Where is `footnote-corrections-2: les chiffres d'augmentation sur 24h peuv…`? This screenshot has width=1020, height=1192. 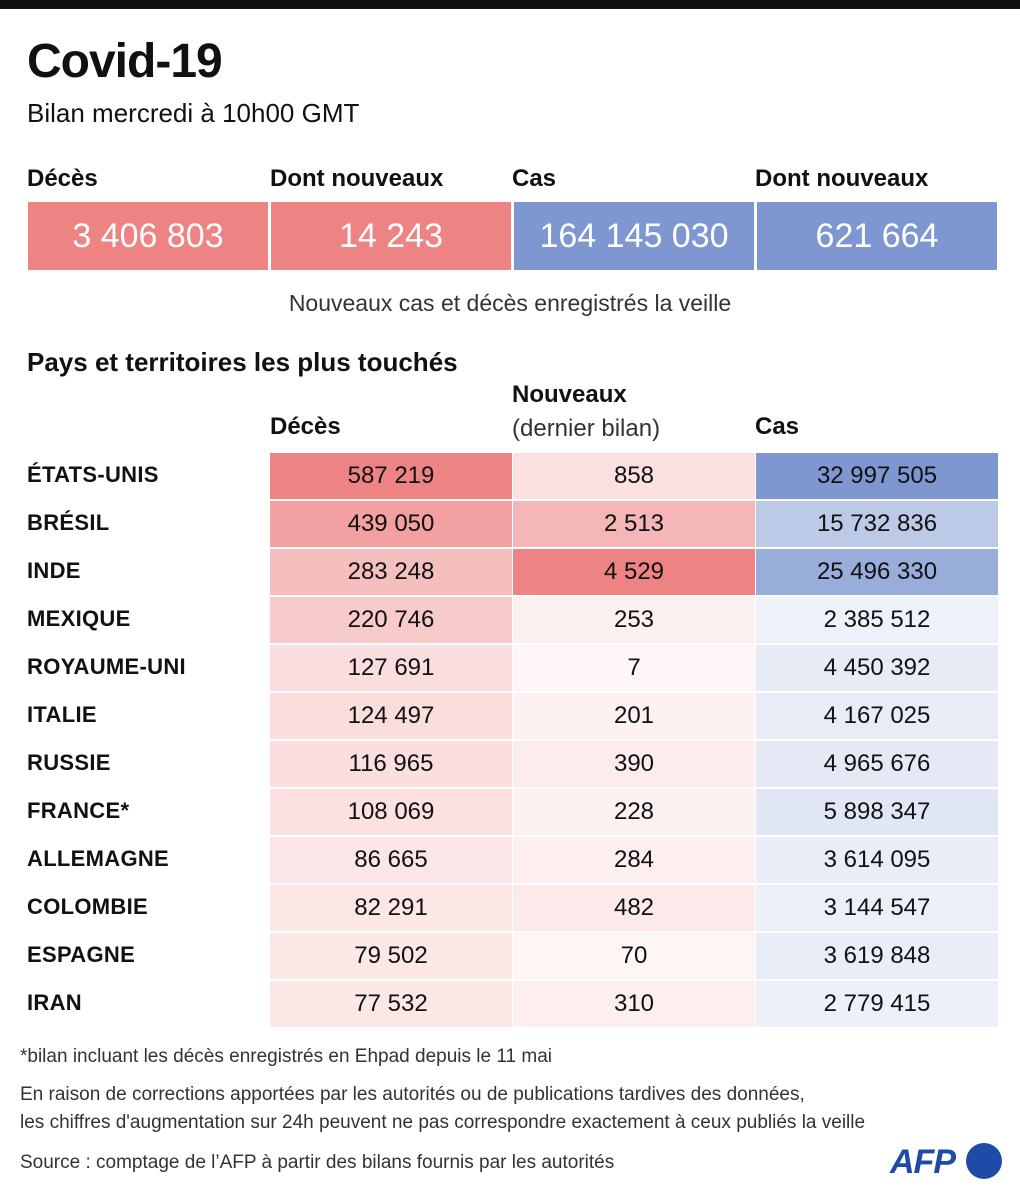
footnote-corrections-2: les chiffres d'augmentation sur 24h peuv… is located at coordinates (443, 1122).